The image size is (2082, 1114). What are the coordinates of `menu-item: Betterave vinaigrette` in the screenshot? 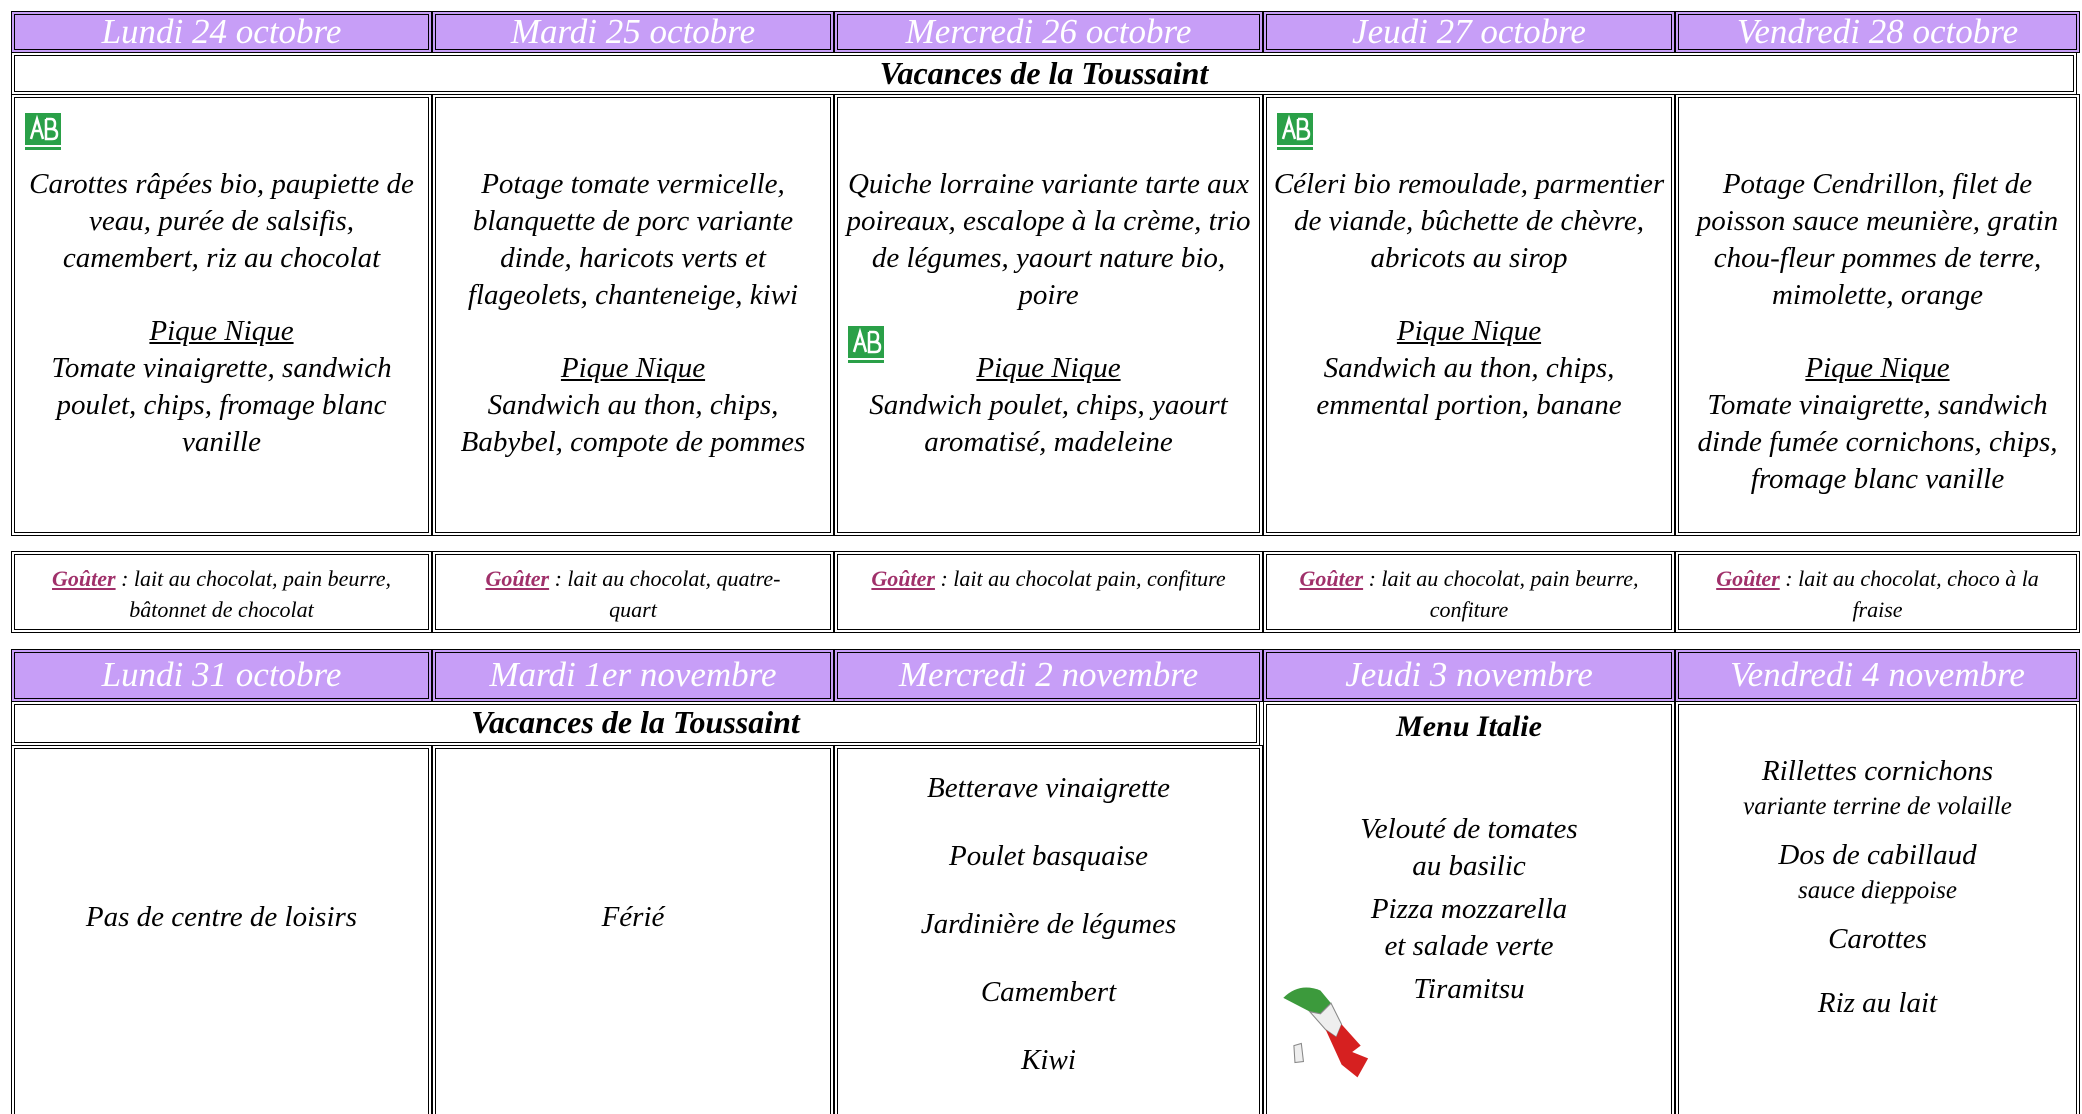 It's located at (1048, 788).